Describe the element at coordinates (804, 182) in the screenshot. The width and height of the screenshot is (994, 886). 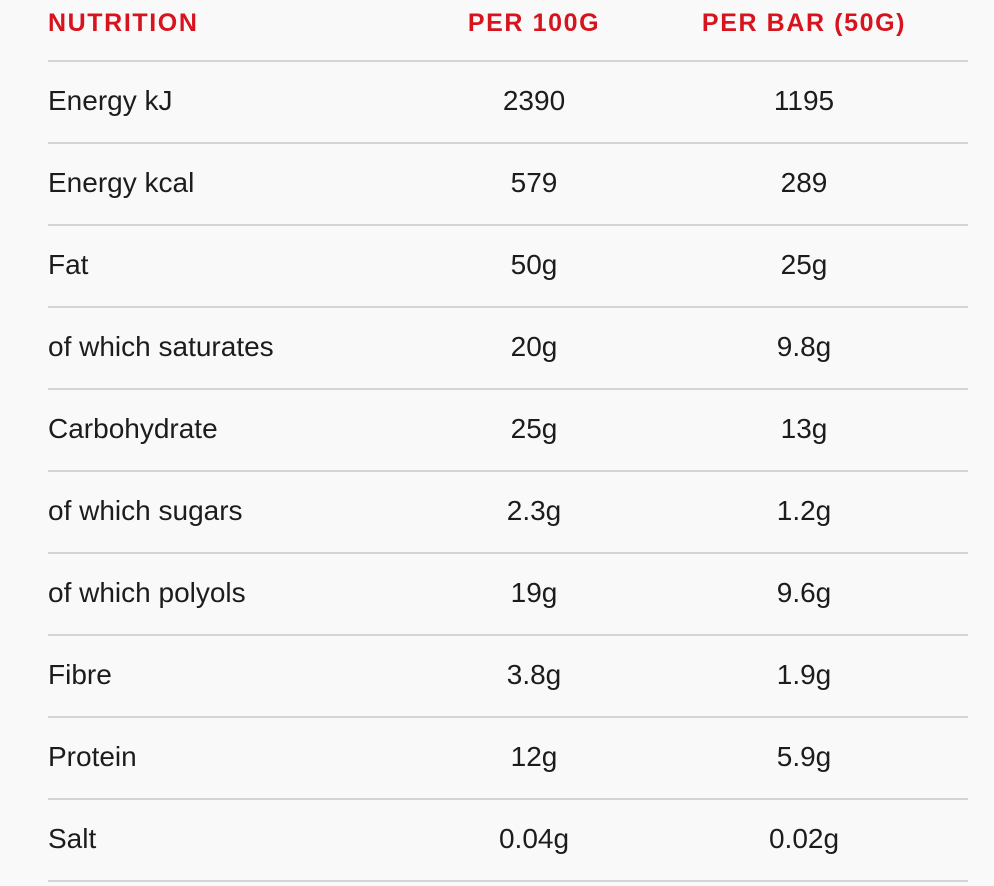
I see `value-per-bar: 289` at that location.